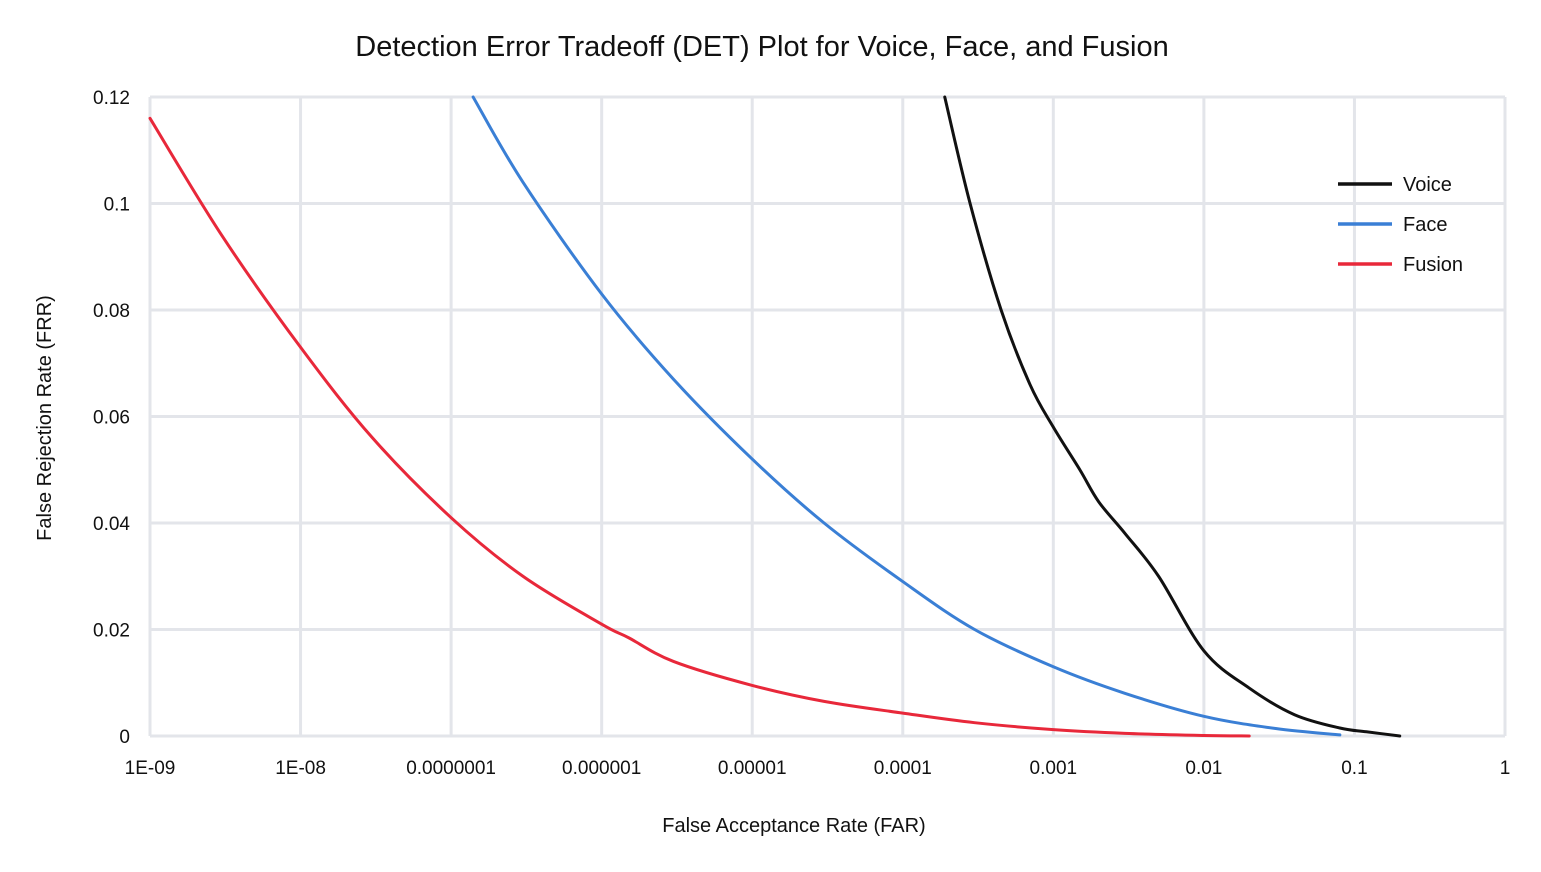  Describe the element at coordinates (117, 205) in the screenshot. I see `y-tick-label: 0.1` at that location.